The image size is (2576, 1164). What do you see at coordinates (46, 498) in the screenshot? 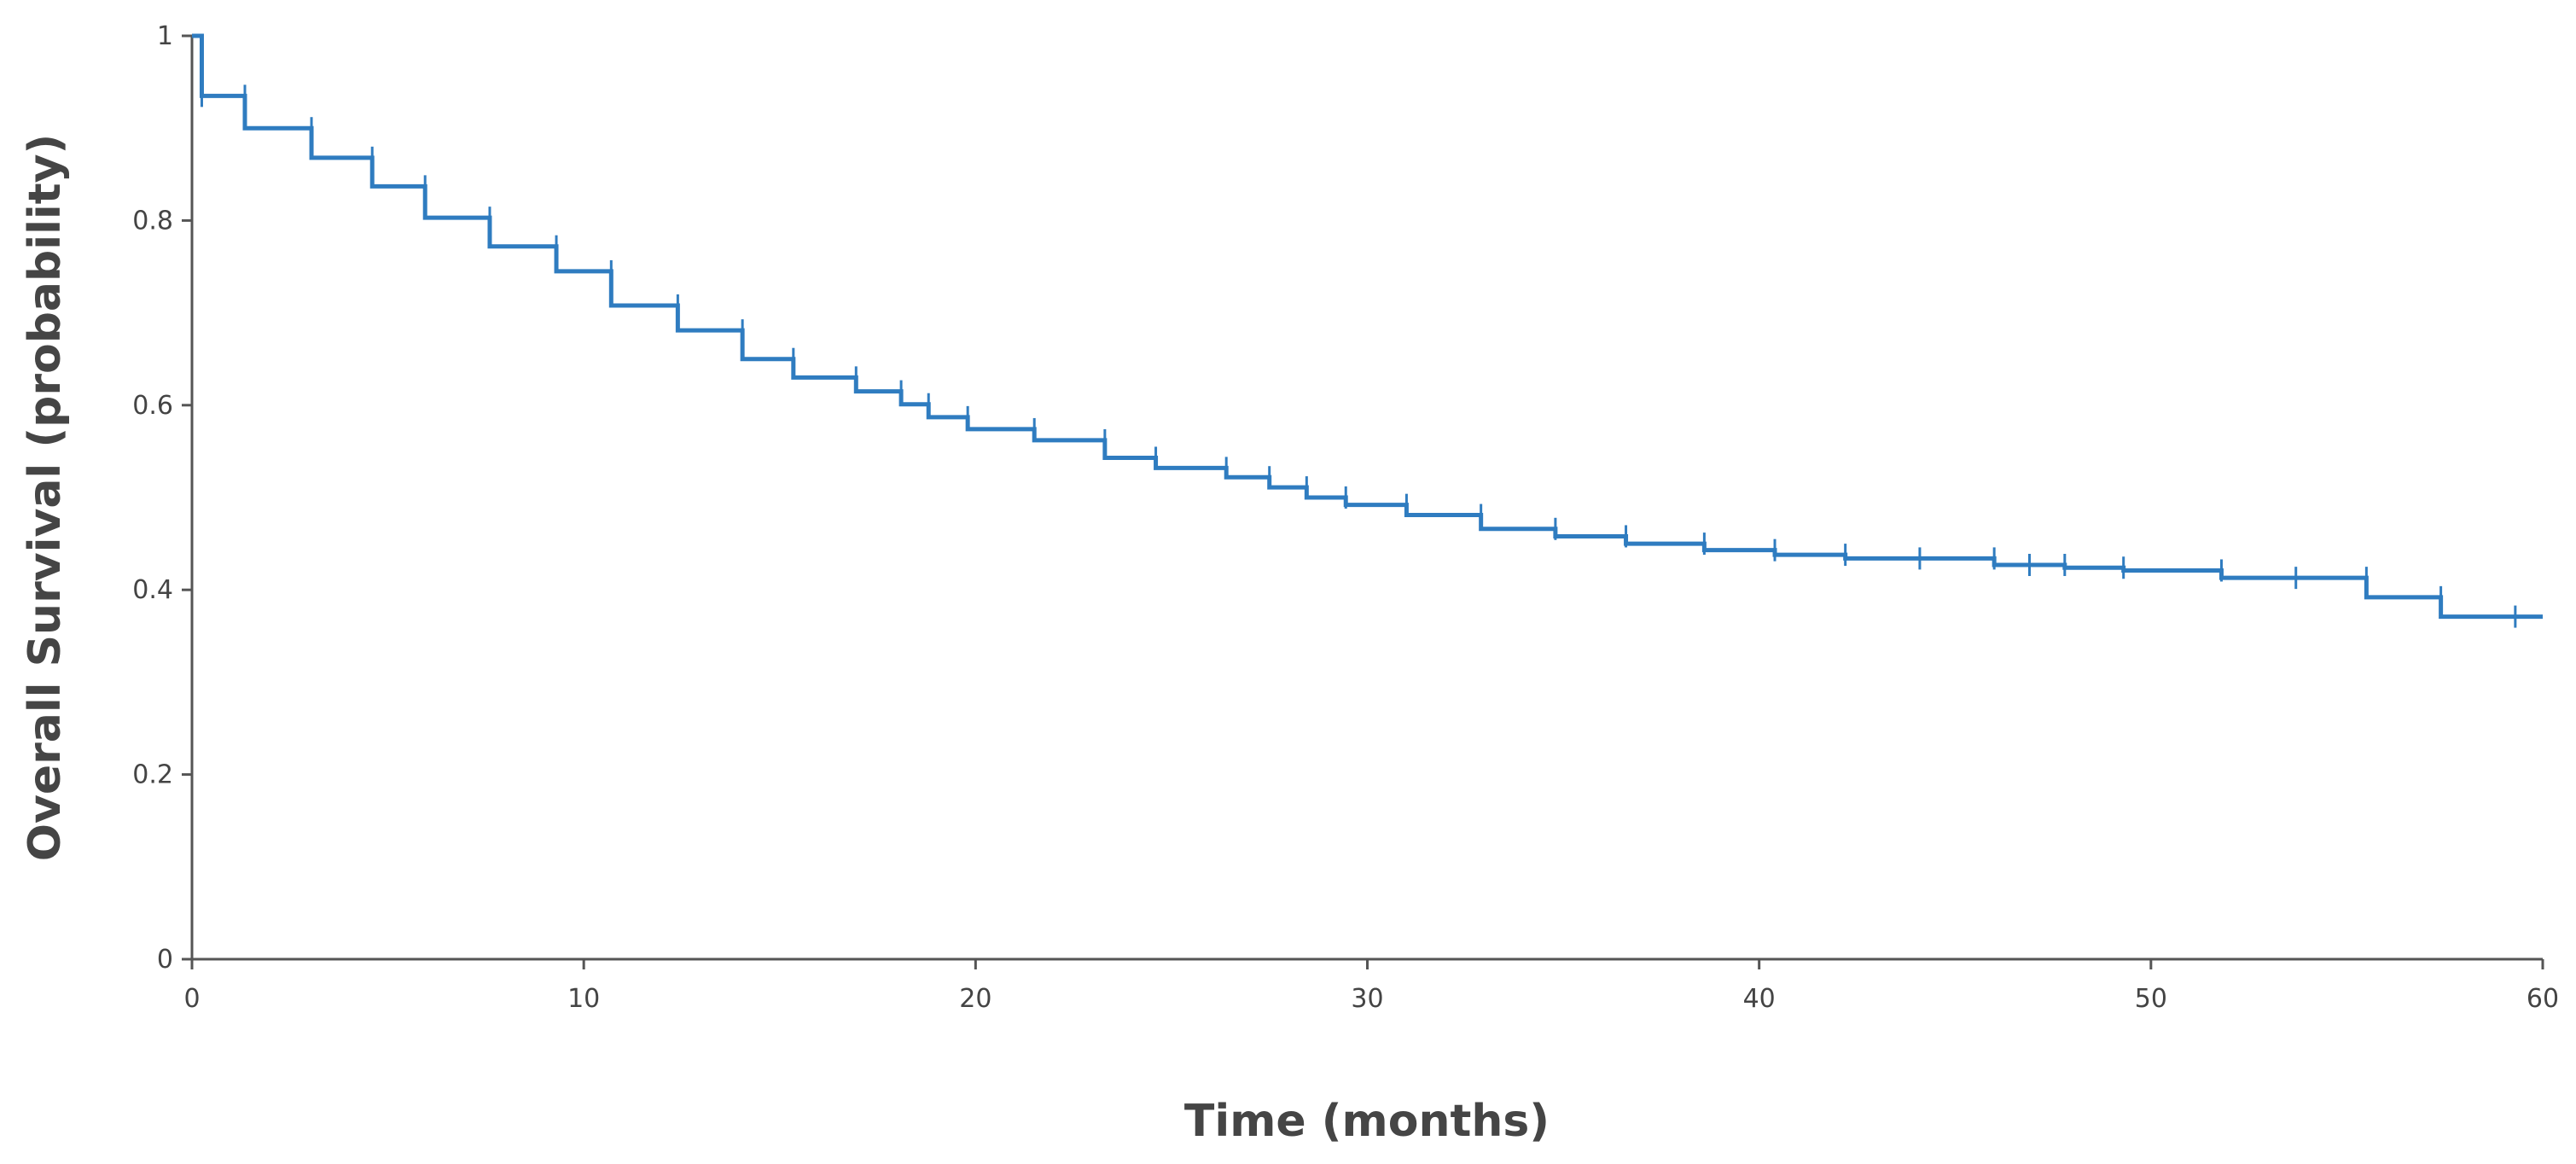
I see `y-axis-title: Overall Survival (probability)` at bounding box center [46, 498].